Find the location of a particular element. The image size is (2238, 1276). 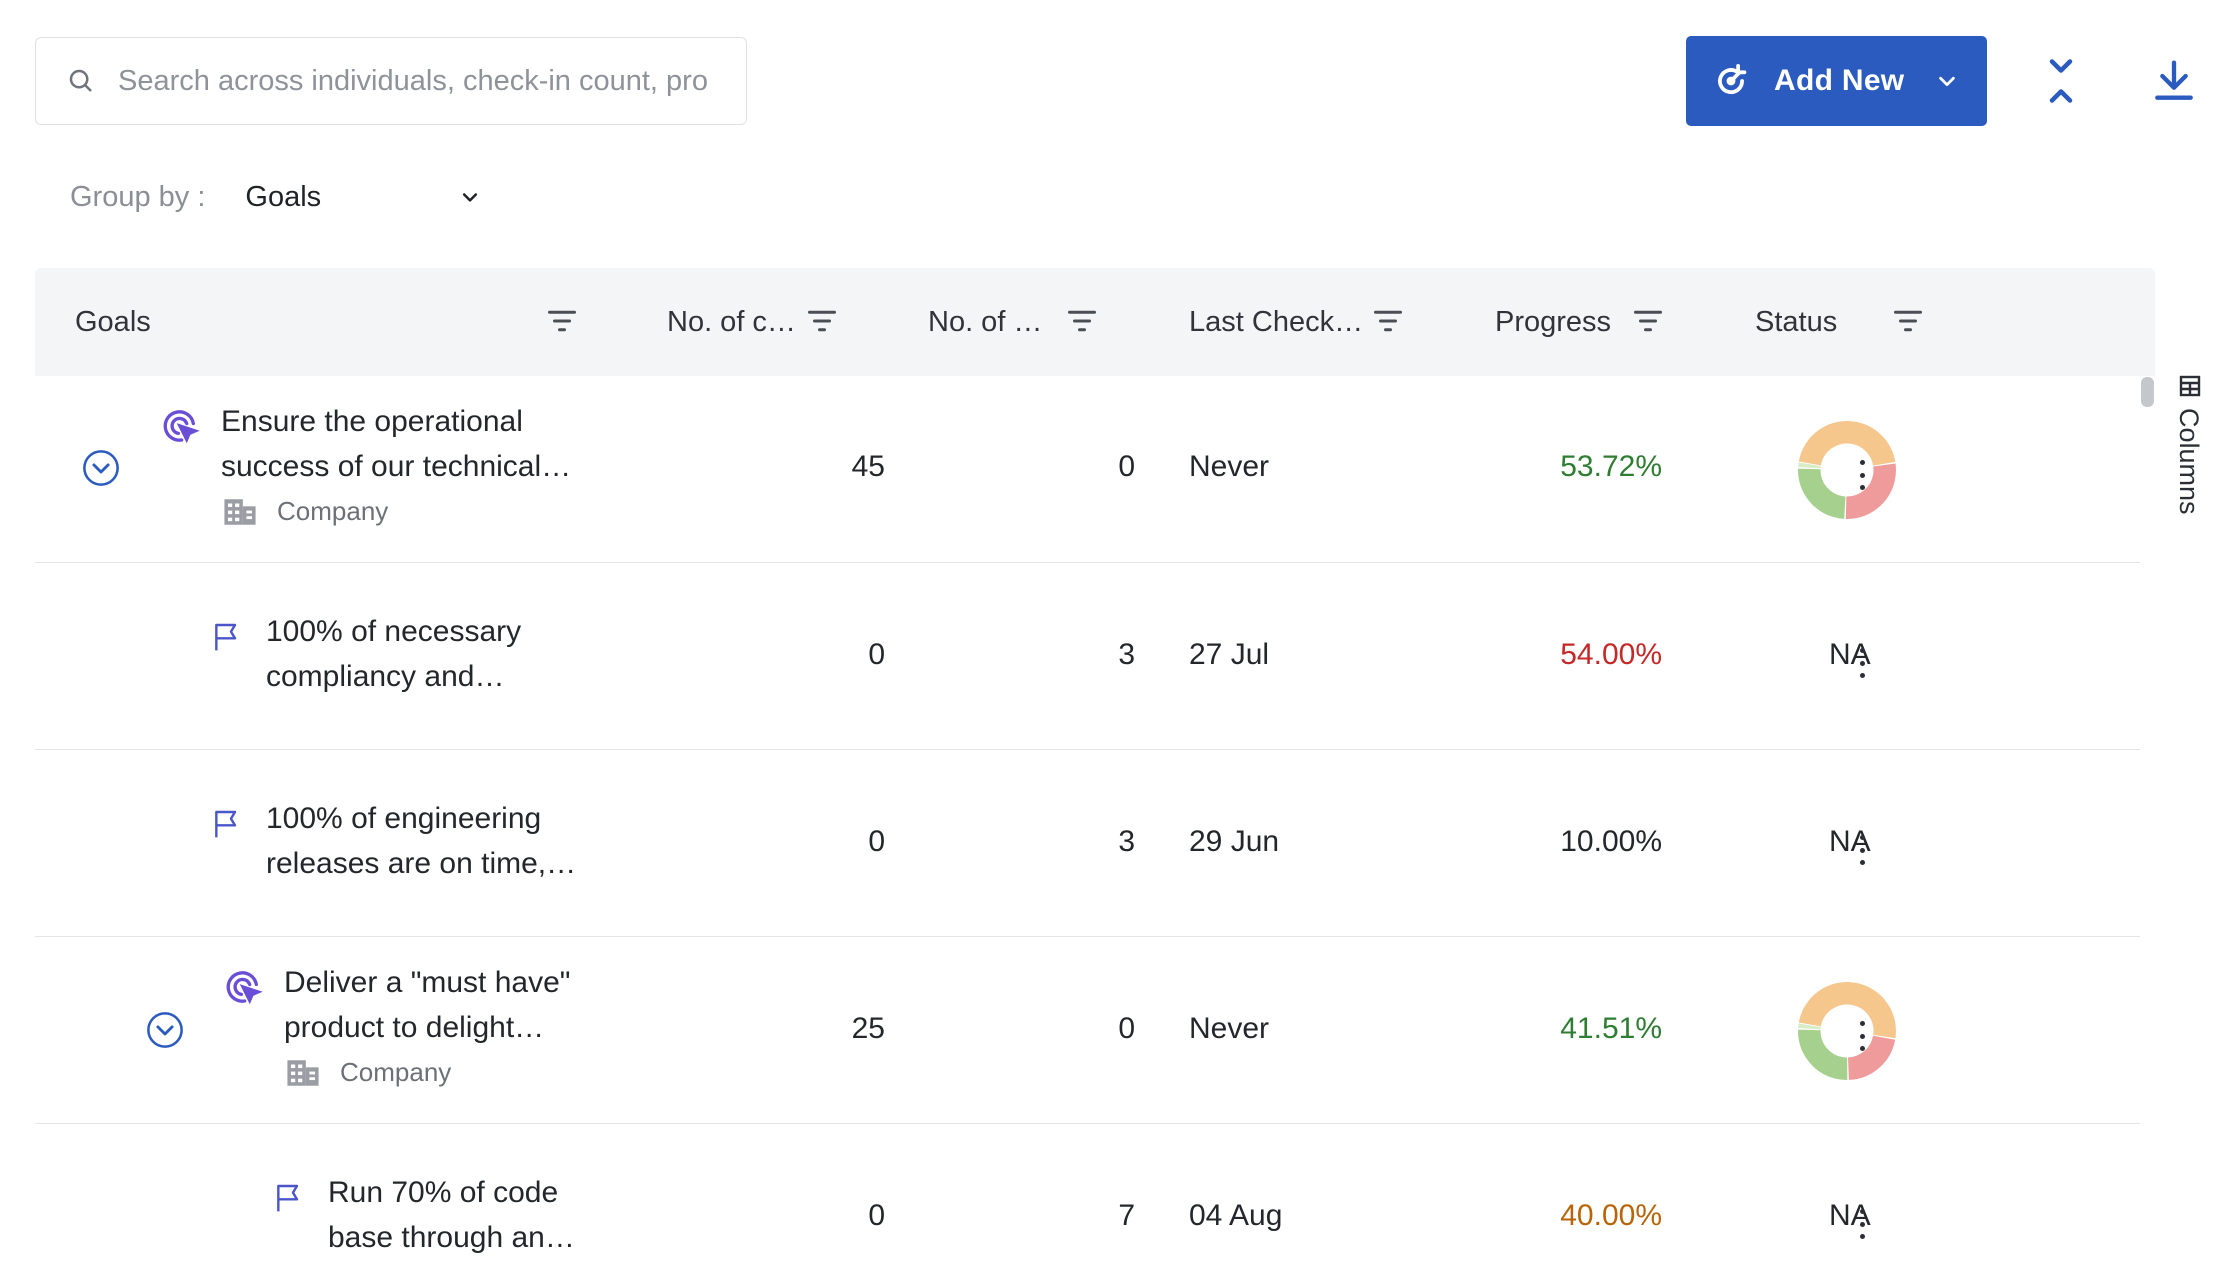

group-by: Group by : Goals is located at coordinates (275, 197).